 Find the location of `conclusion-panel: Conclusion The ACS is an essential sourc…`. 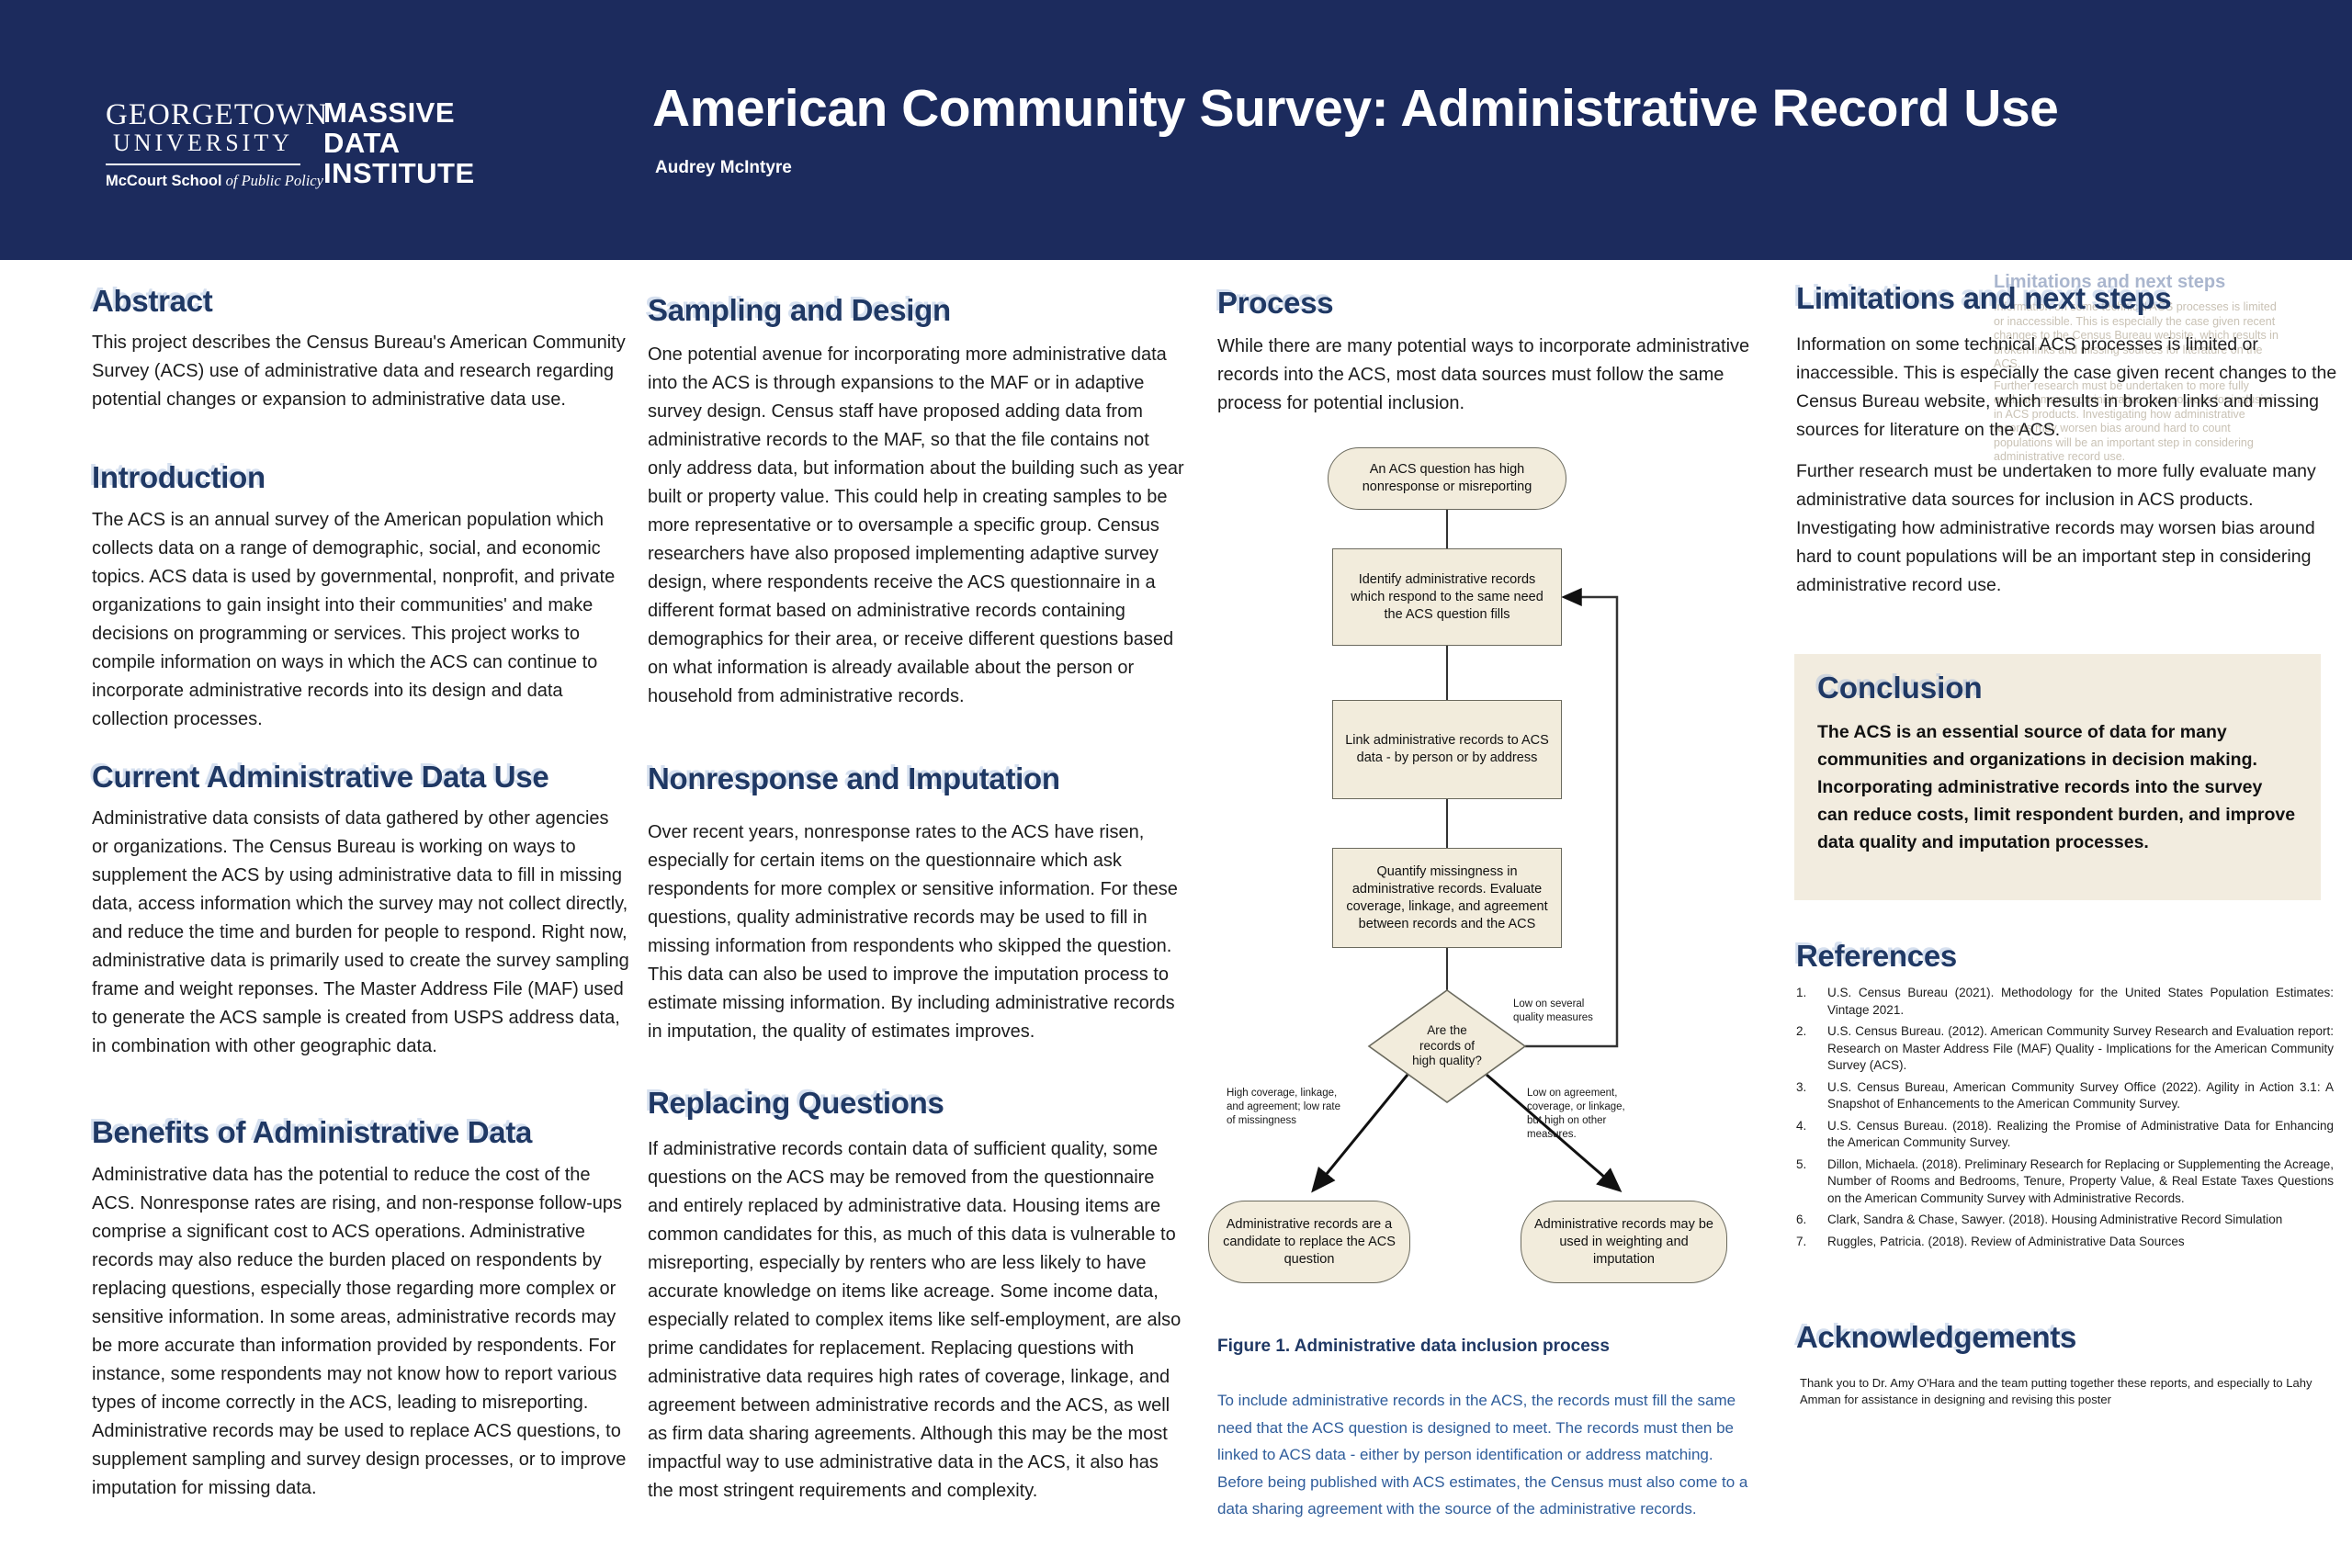

conclusion-panel: Conclusion The ACS is an essential sourc… is located at coordinates (2057, 777).